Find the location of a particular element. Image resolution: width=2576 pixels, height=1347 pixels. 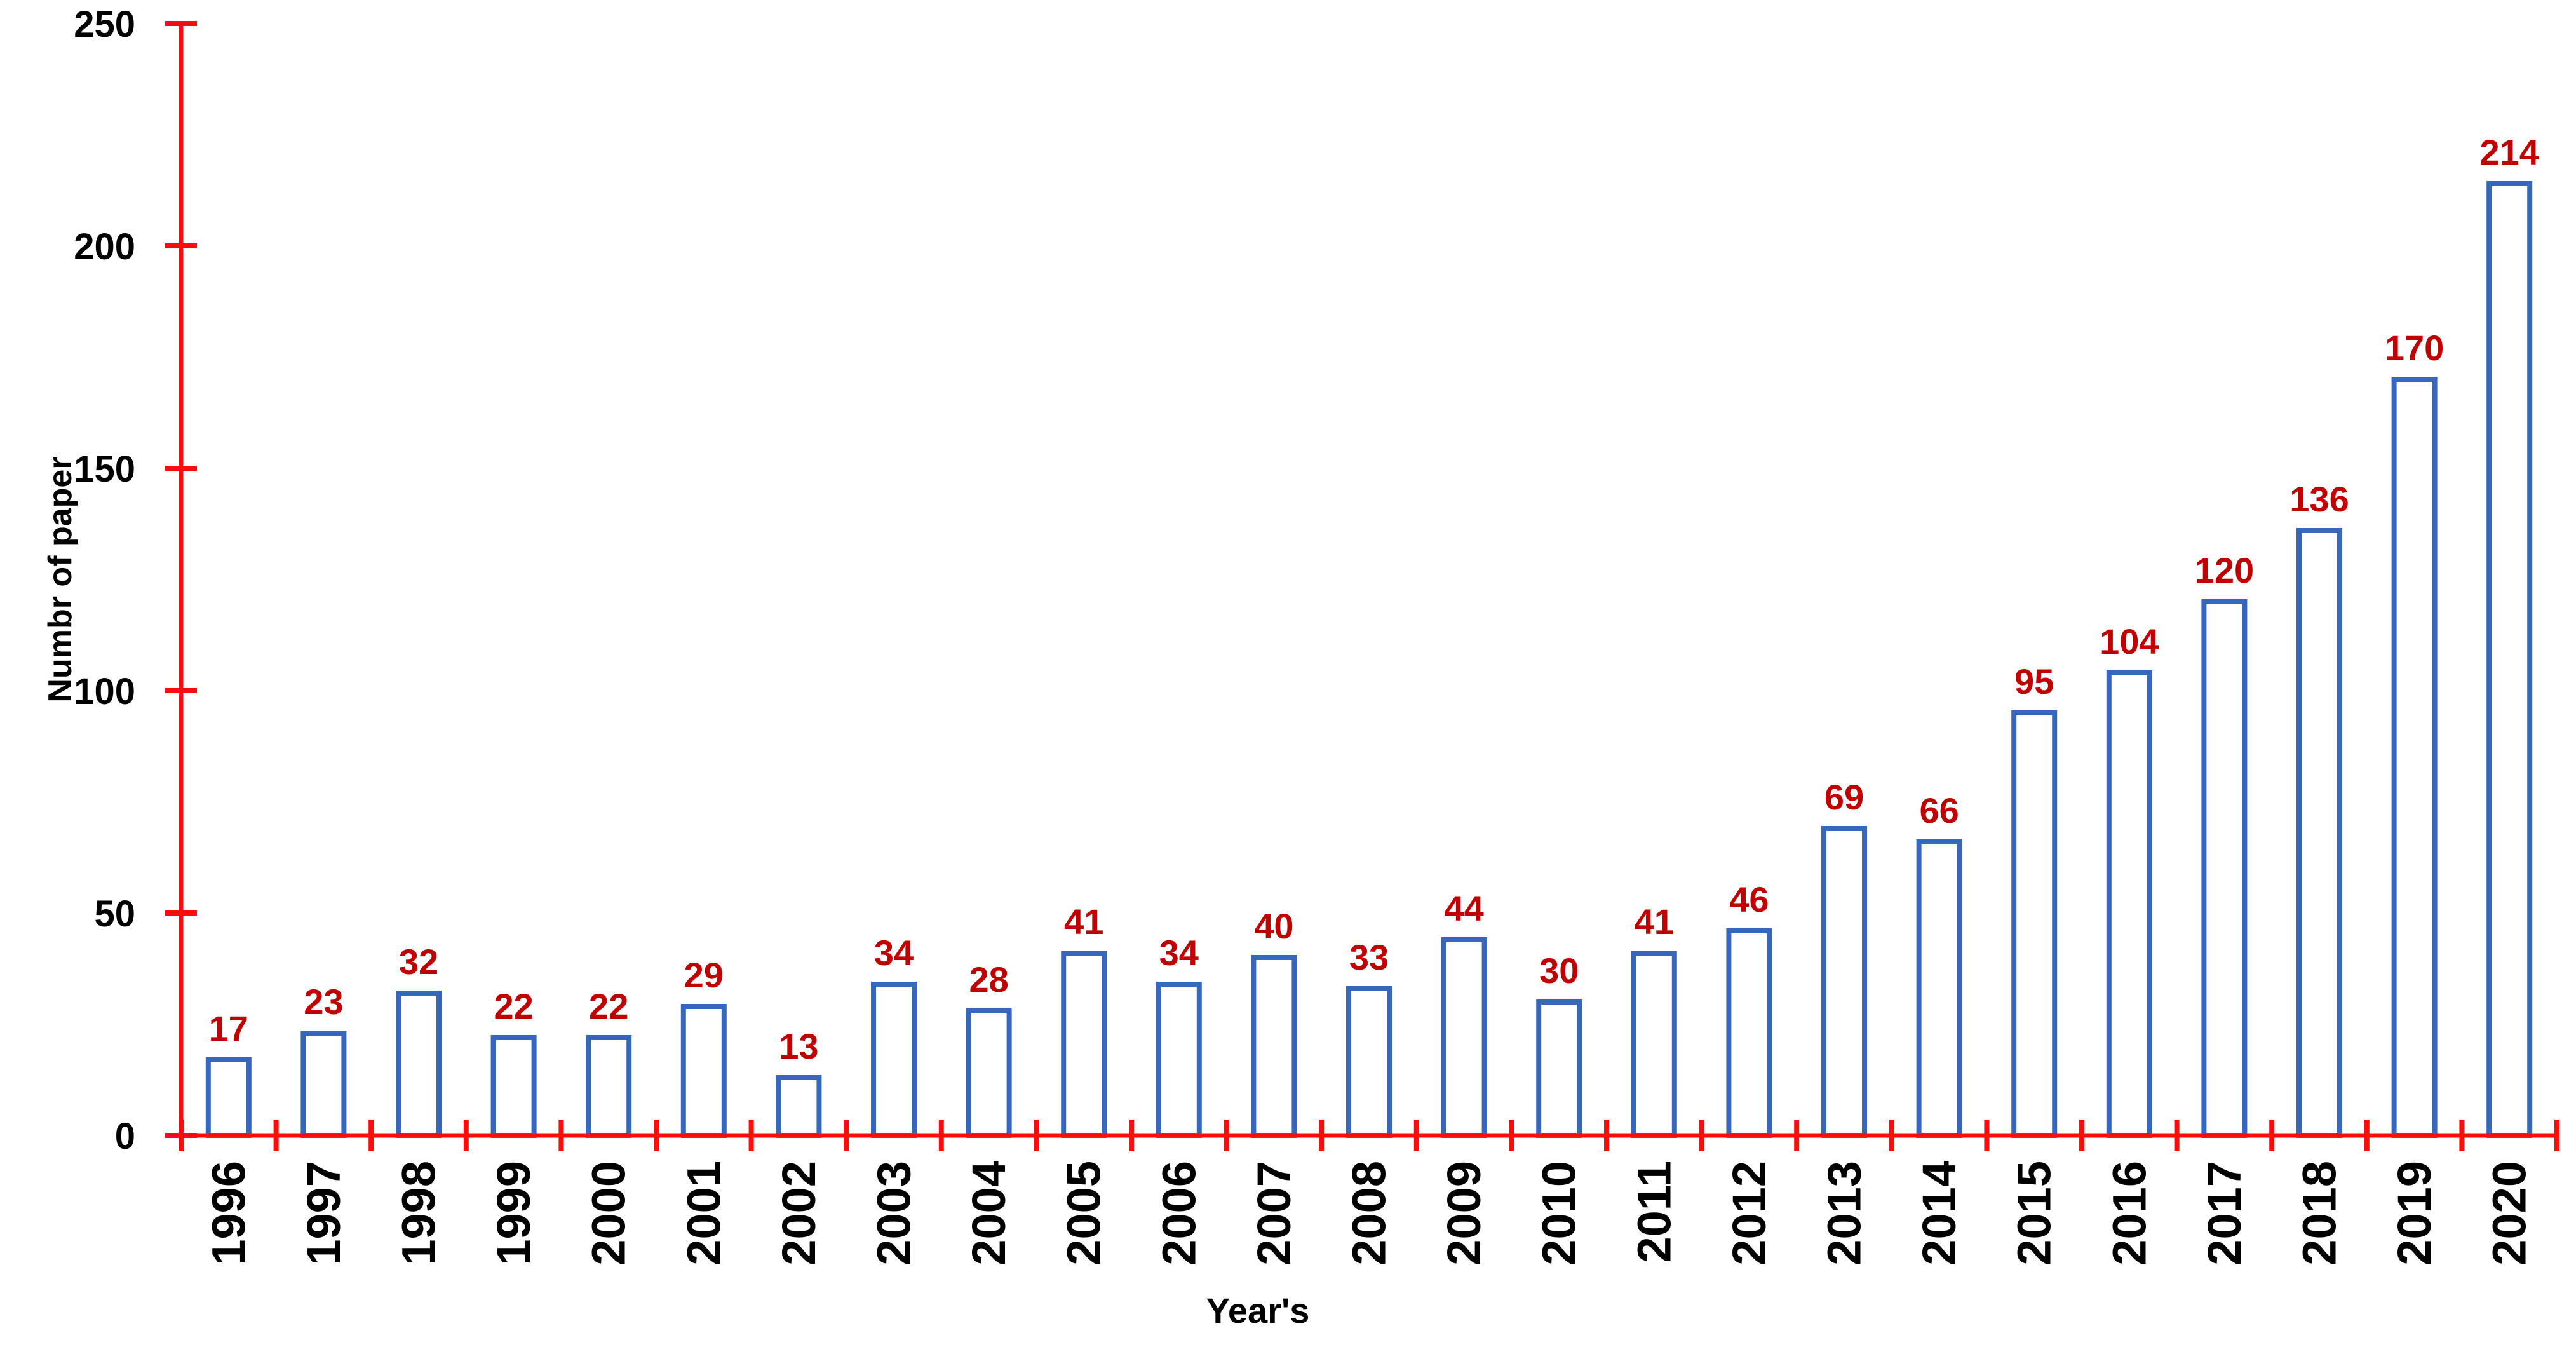

bar-2019 is located at coordinates (2414, 758).